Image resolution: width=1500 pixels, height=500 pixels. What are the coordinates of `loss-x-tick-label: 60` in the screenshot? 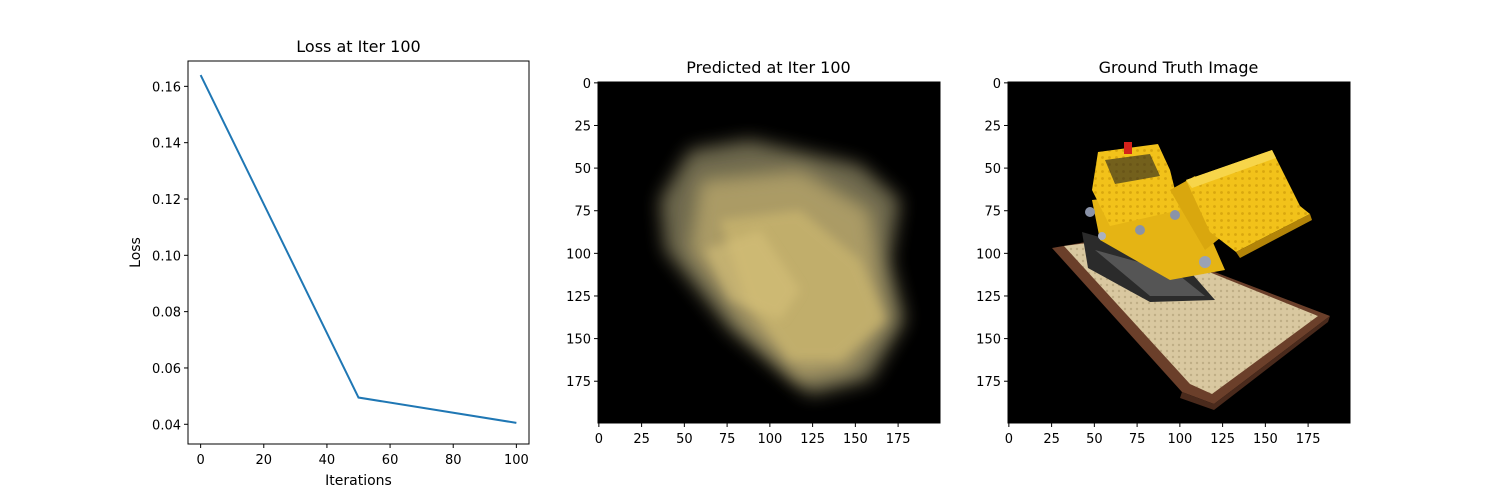 It's located at (390, 460).